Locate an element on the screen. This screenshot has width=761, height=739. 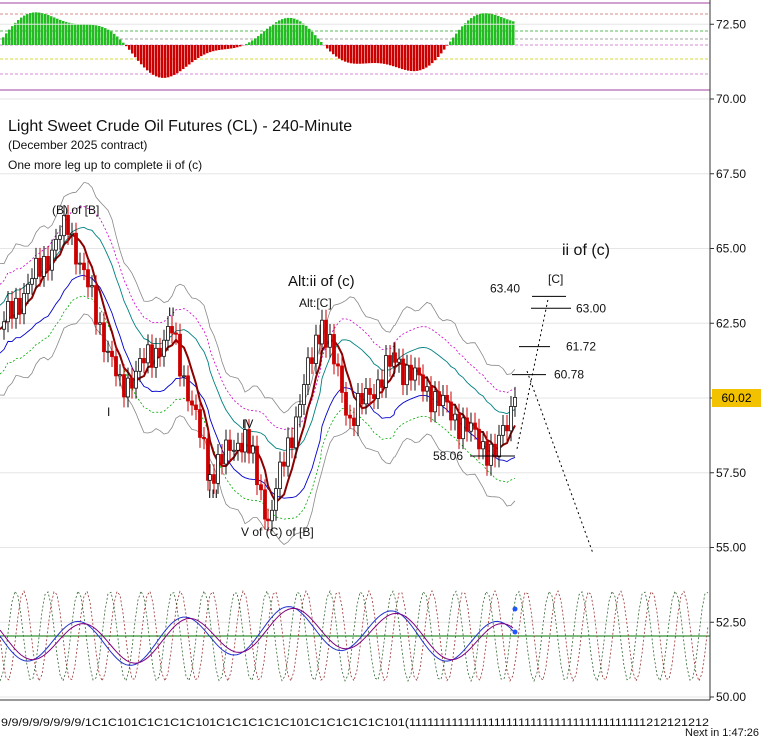
level-label: 58.06 is located at coordinates (448, 456).